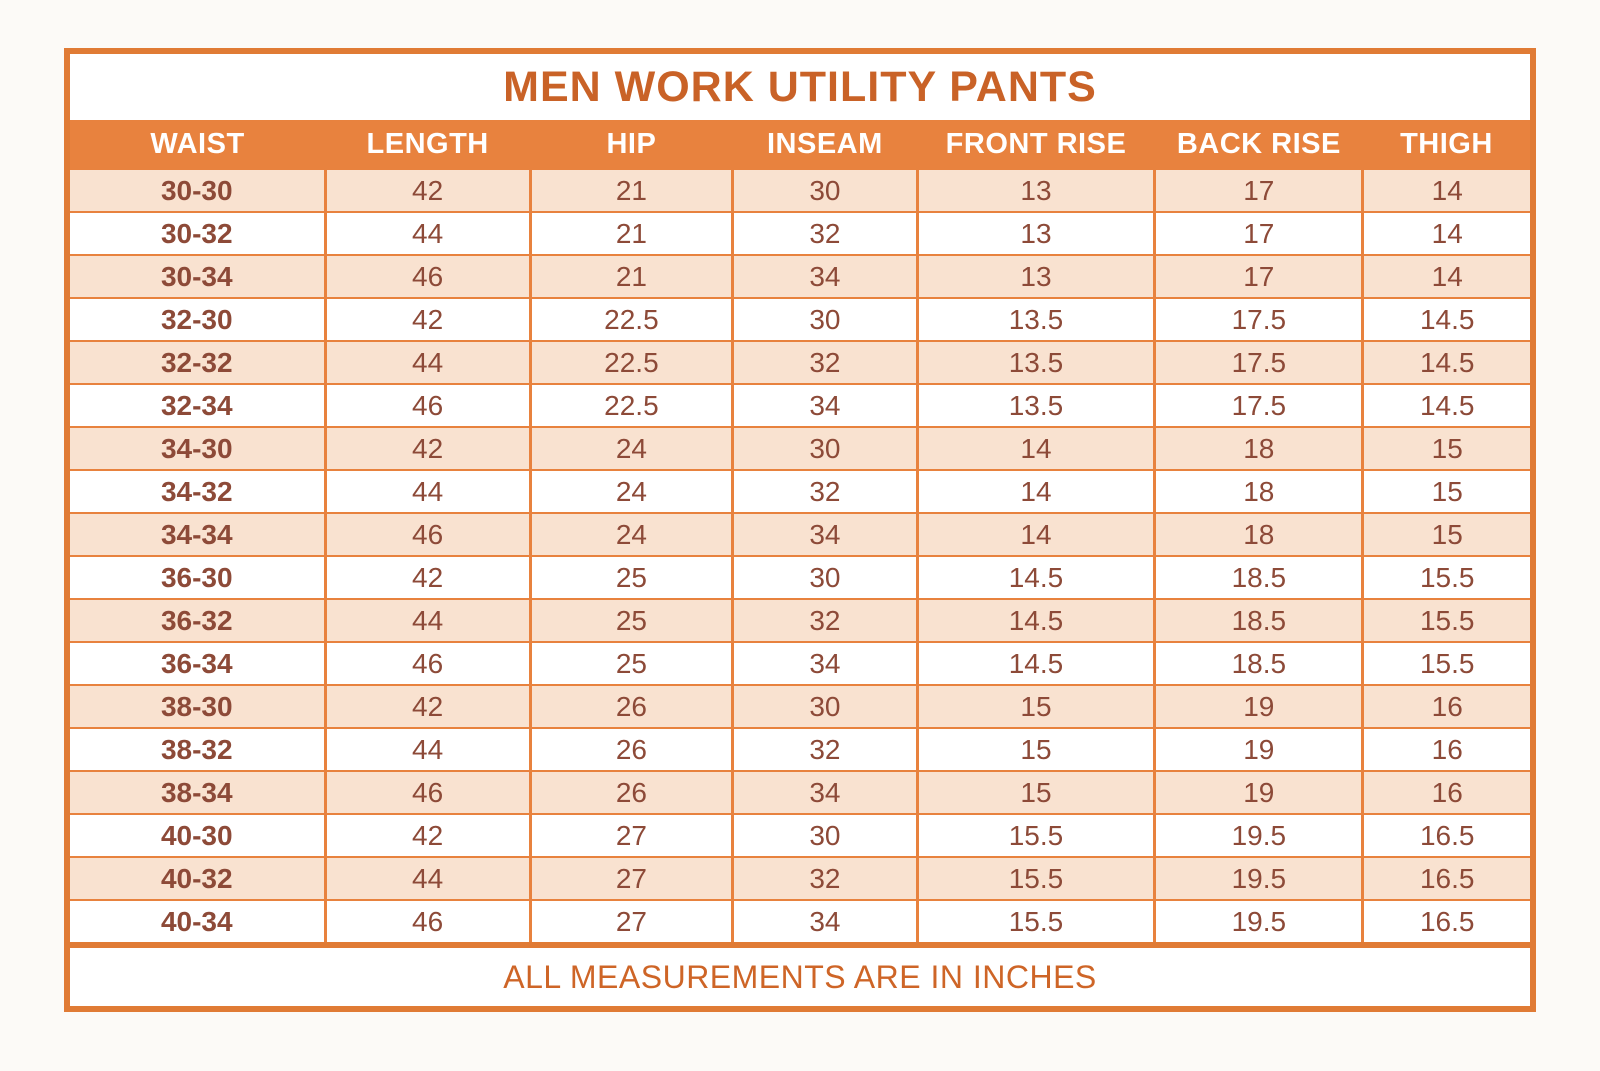  I want to click on table-row: 36-34 46 25 34 14.5 18.5 15.5, so click(800, 663).